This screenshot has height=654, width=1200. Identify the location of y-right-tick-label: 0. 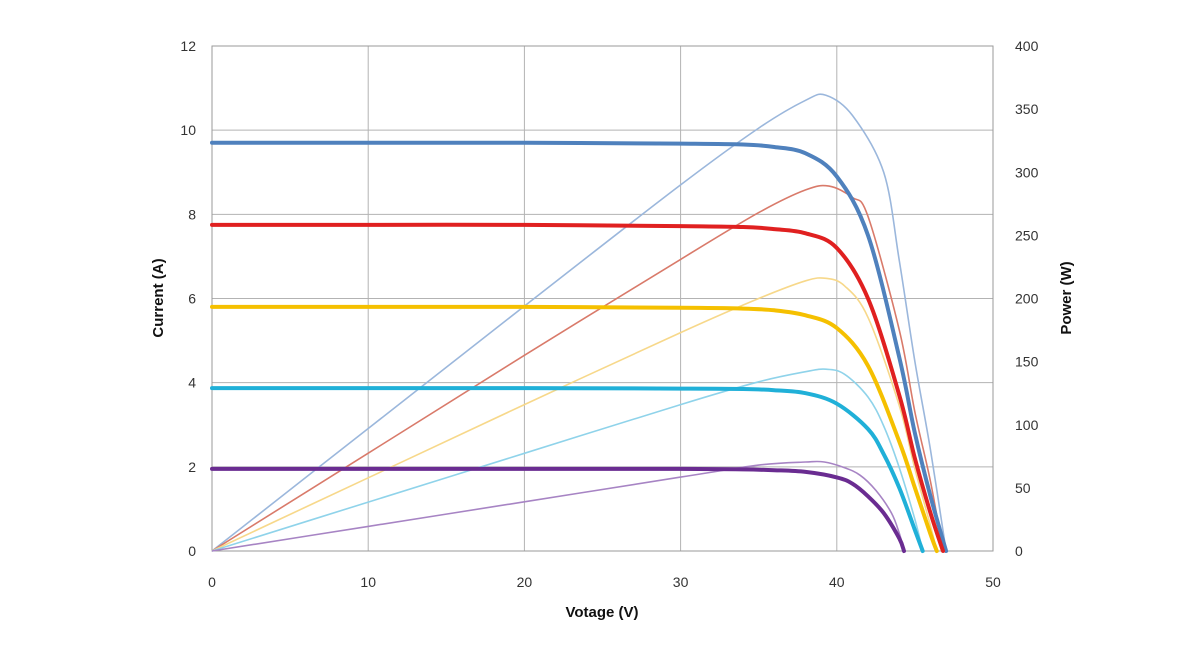
(1019, 551).